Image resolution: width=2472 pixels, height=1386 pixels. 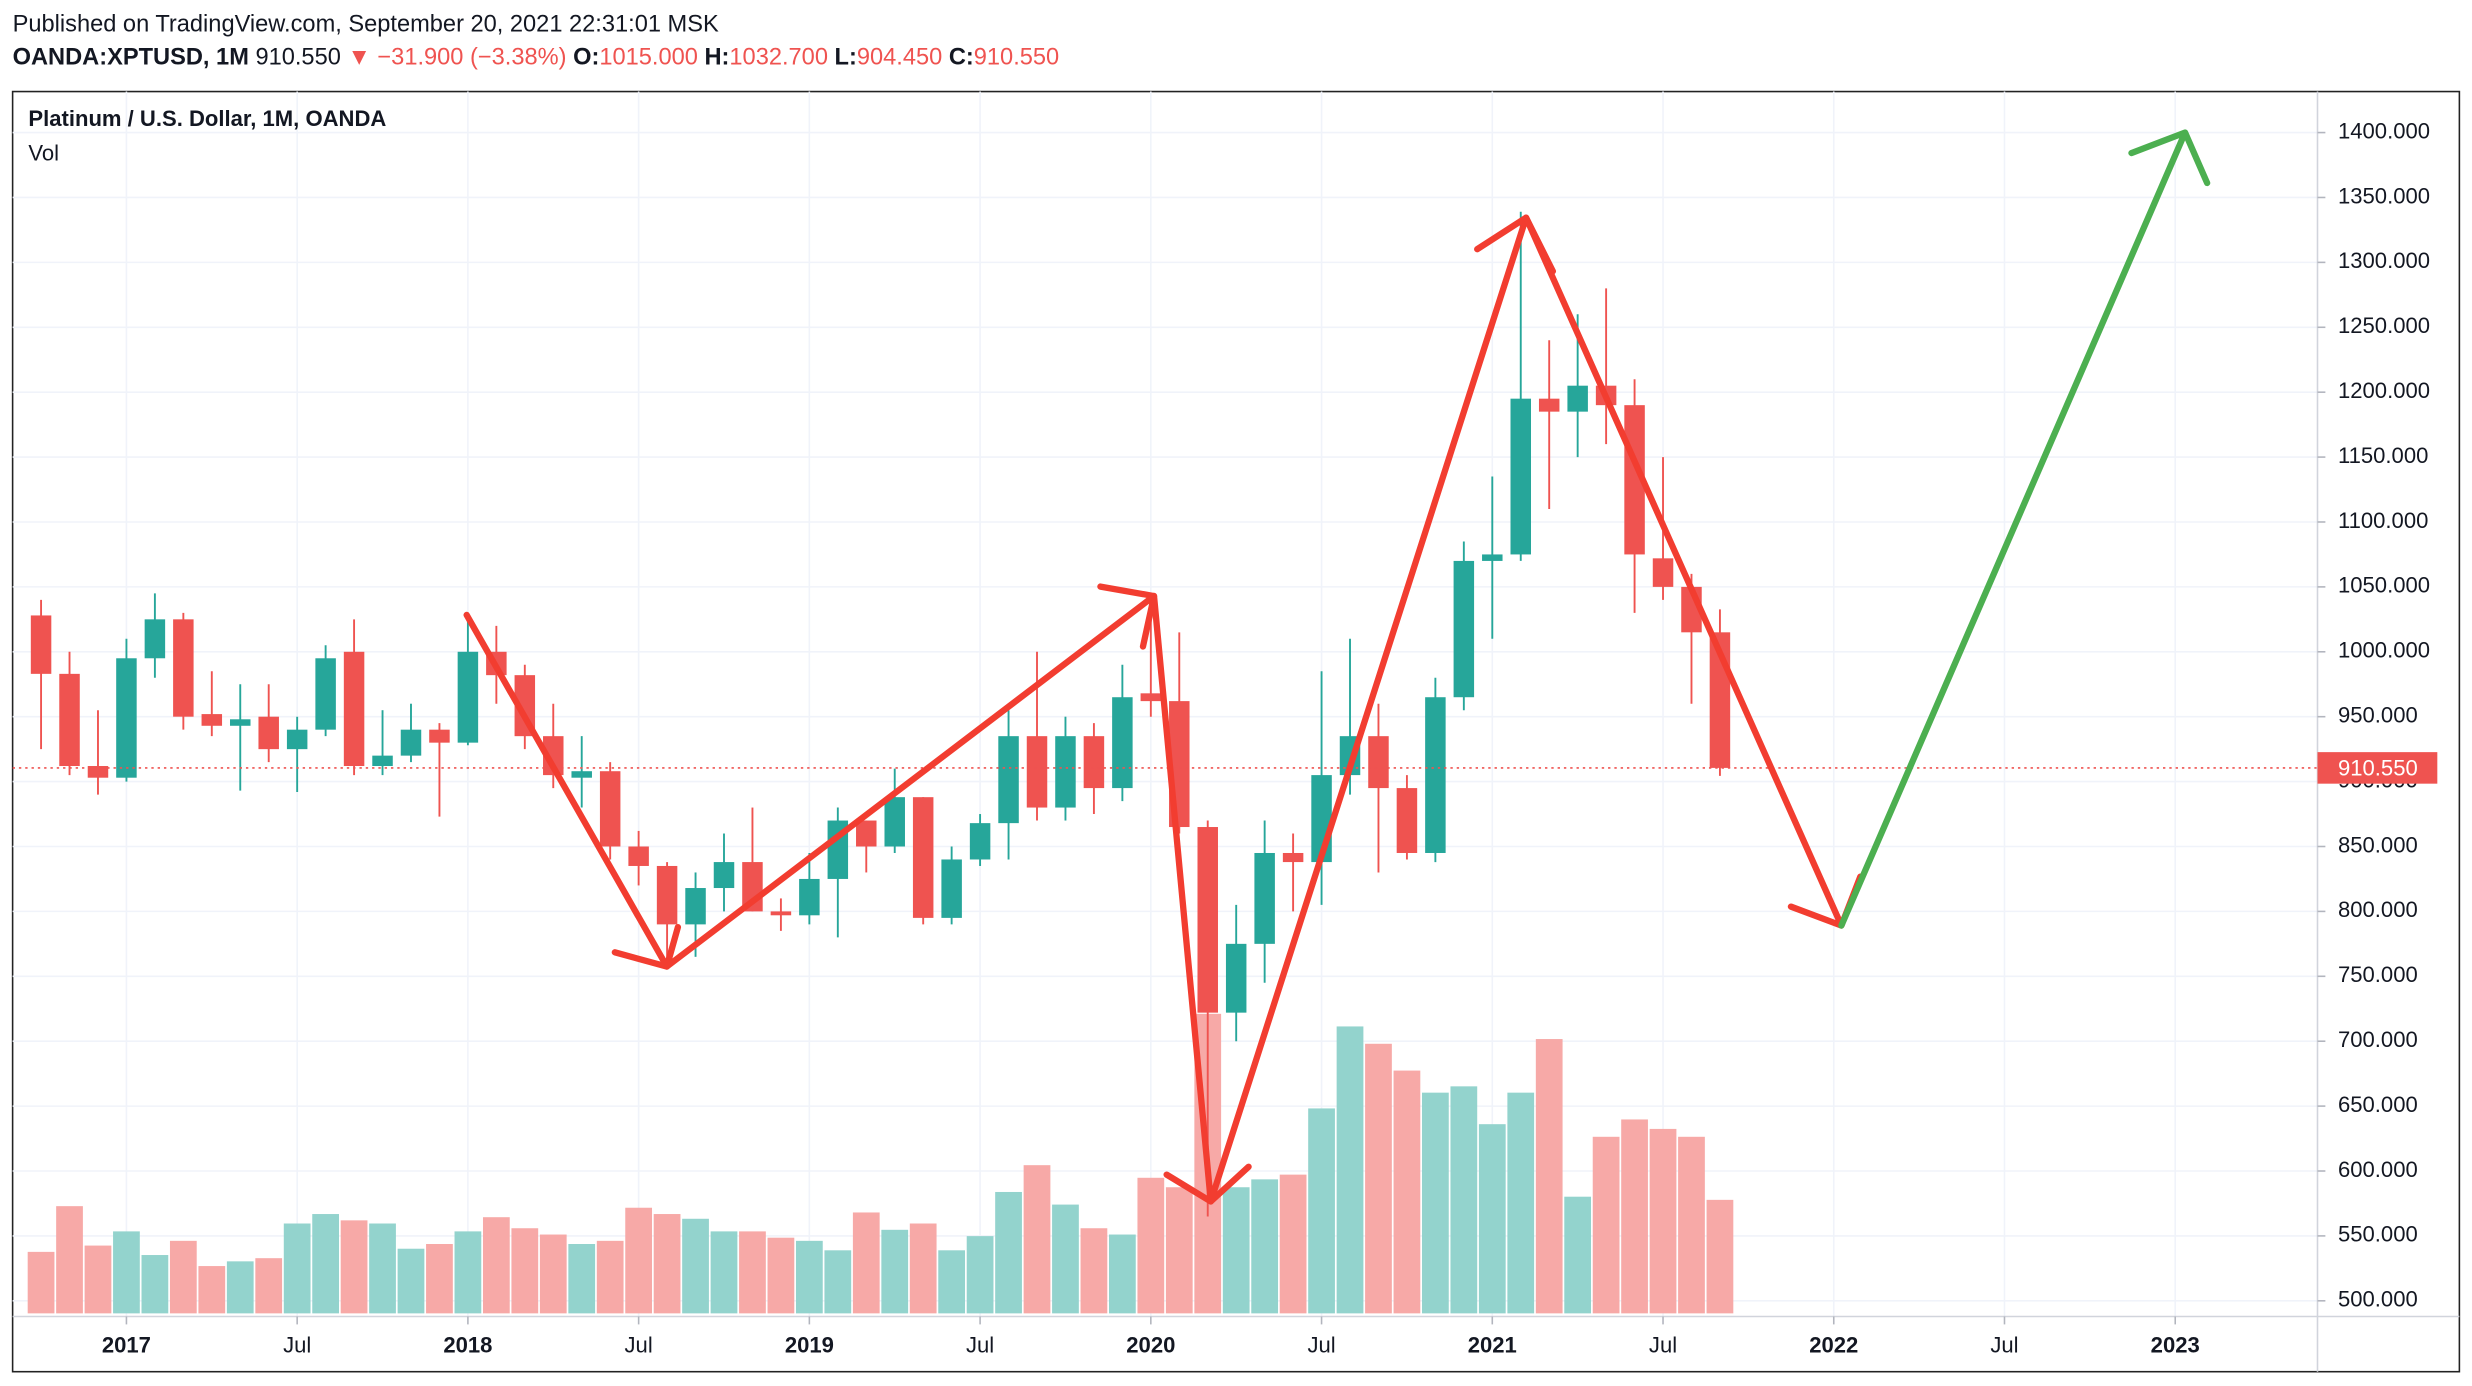 I want to click on symbol: OANDA:XPTUSD, 1M, so click(x=131, y=58).